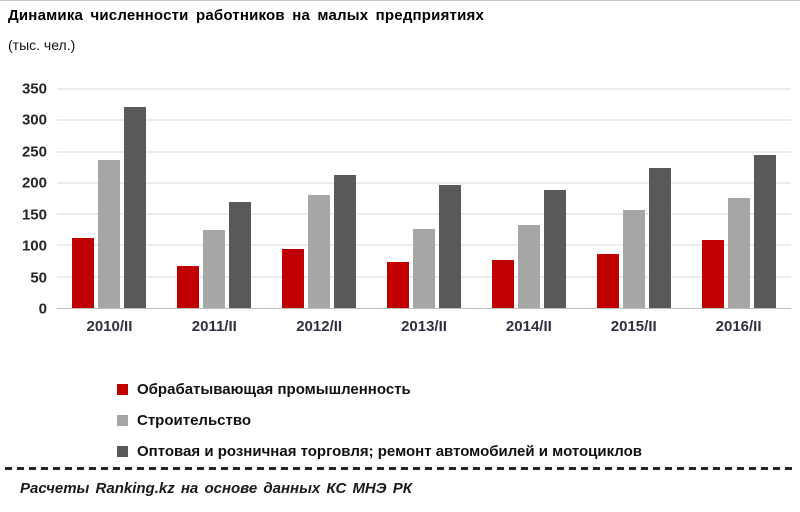 The image size is (800, 512). I want to click on bar-group: 2013/II, so click(424, 212).